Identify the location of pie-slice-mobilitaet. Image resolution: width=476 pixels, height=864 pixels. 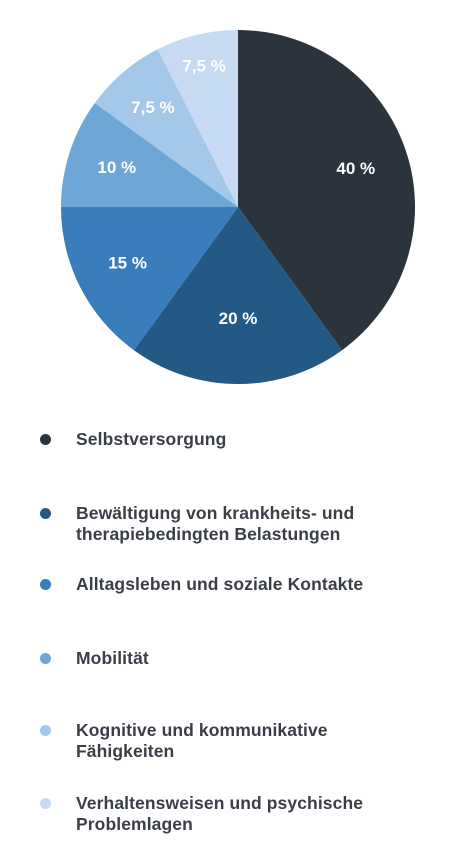
(149, 154).